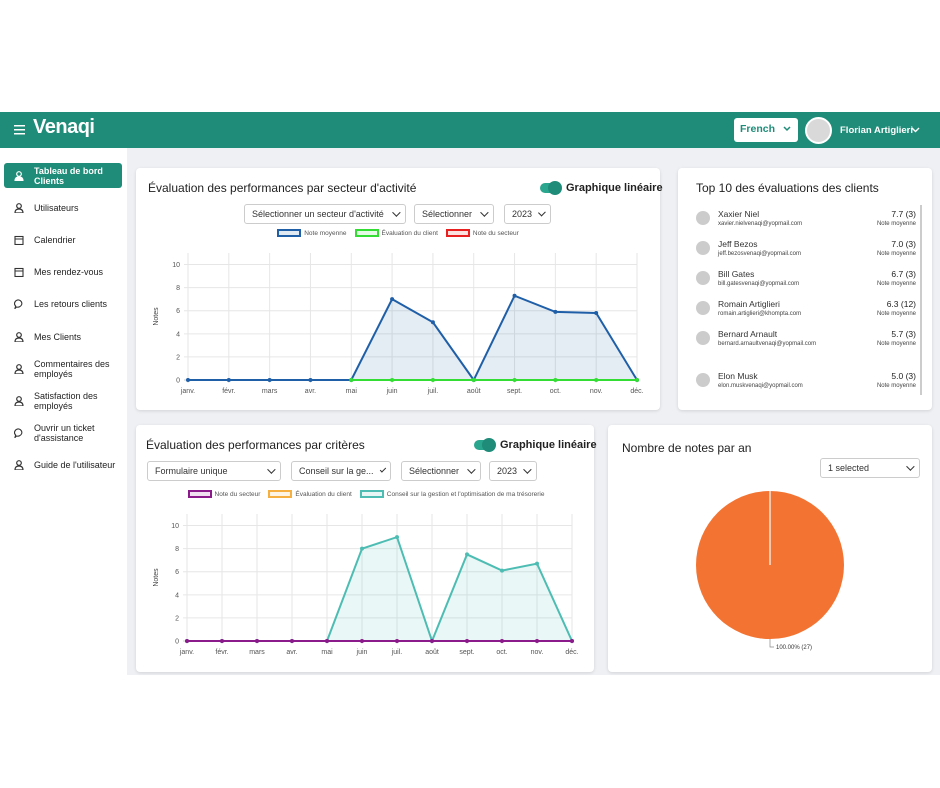  I want to click on client-name: Jeff Bezos, so click(738, 244).